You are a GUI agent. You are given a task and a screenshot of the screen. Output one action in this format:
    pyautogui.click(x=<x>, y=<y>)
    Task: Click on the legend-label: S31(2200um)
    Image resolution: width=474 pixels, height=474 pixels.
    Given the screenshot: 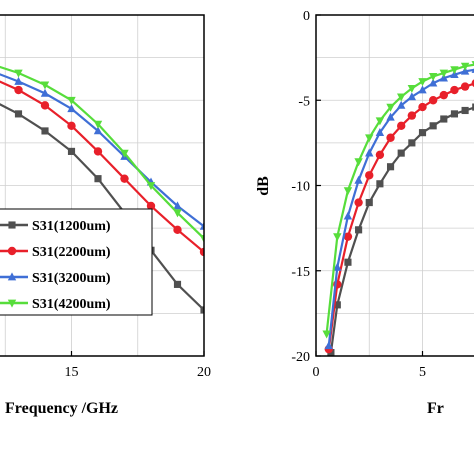 What is the action you would take?
    pyautogui.click(x=71, y=252)
    